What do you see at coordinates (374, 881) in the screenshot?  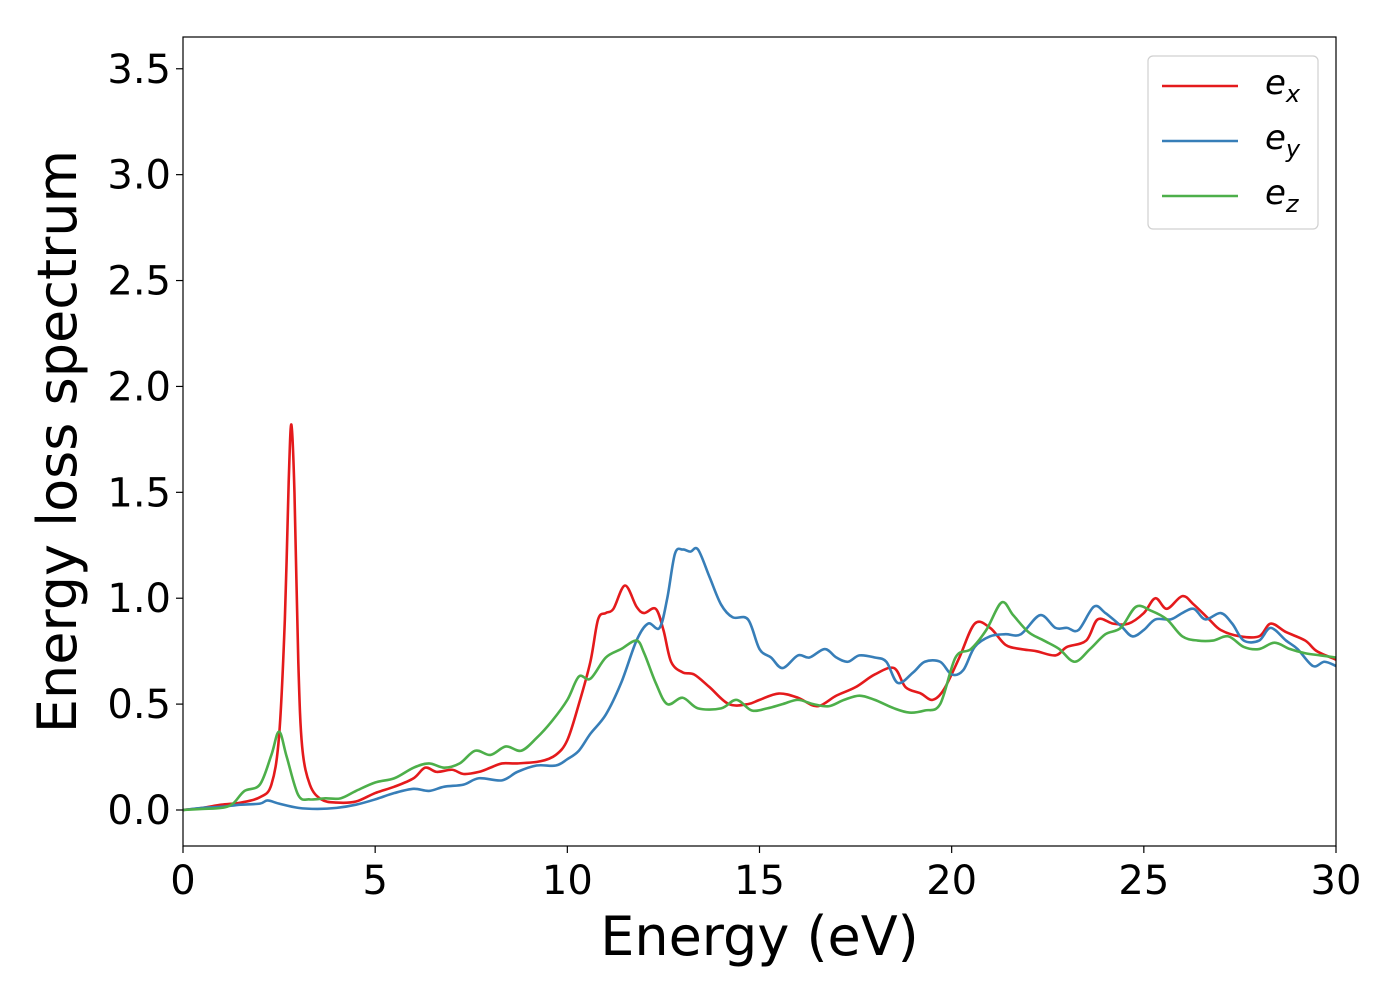 I see `x-tick-label: 5` at bounding box center [374, 881].